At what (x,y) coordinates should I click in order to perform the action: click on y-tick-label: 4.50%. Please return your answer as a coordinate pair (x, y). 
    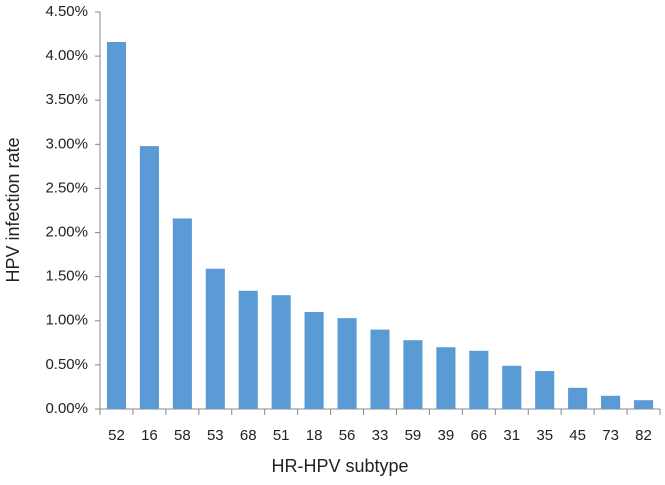
    Looking at the image, I should click on (66, 11).